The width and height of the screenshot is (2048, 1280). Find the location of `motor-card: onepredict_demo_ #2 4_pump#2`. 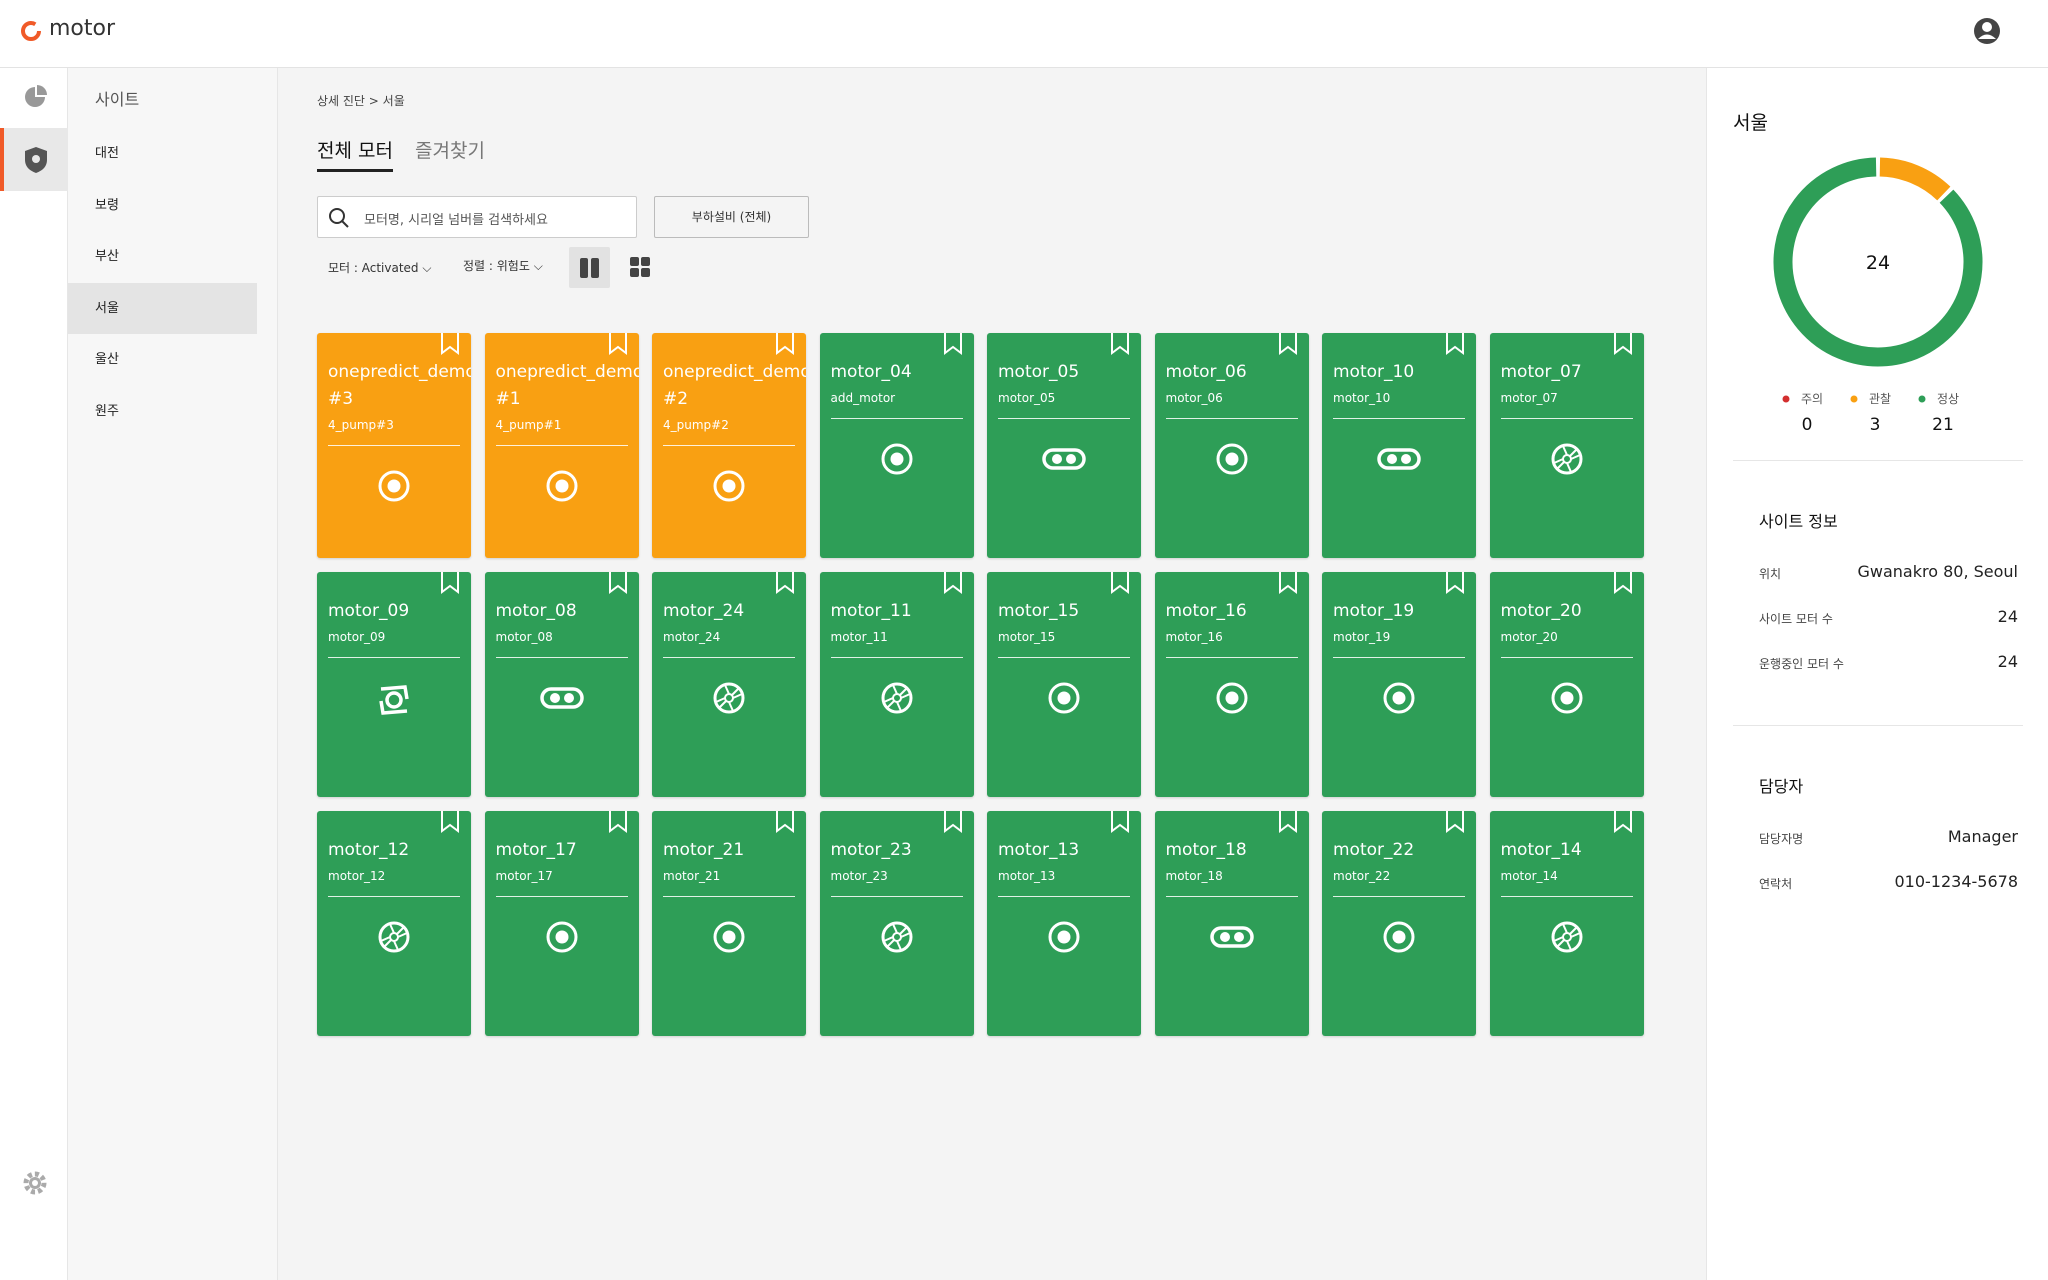

motor-card: onepredict_demo_ #2 4_pump#2 is located at coordinates (729, 445).